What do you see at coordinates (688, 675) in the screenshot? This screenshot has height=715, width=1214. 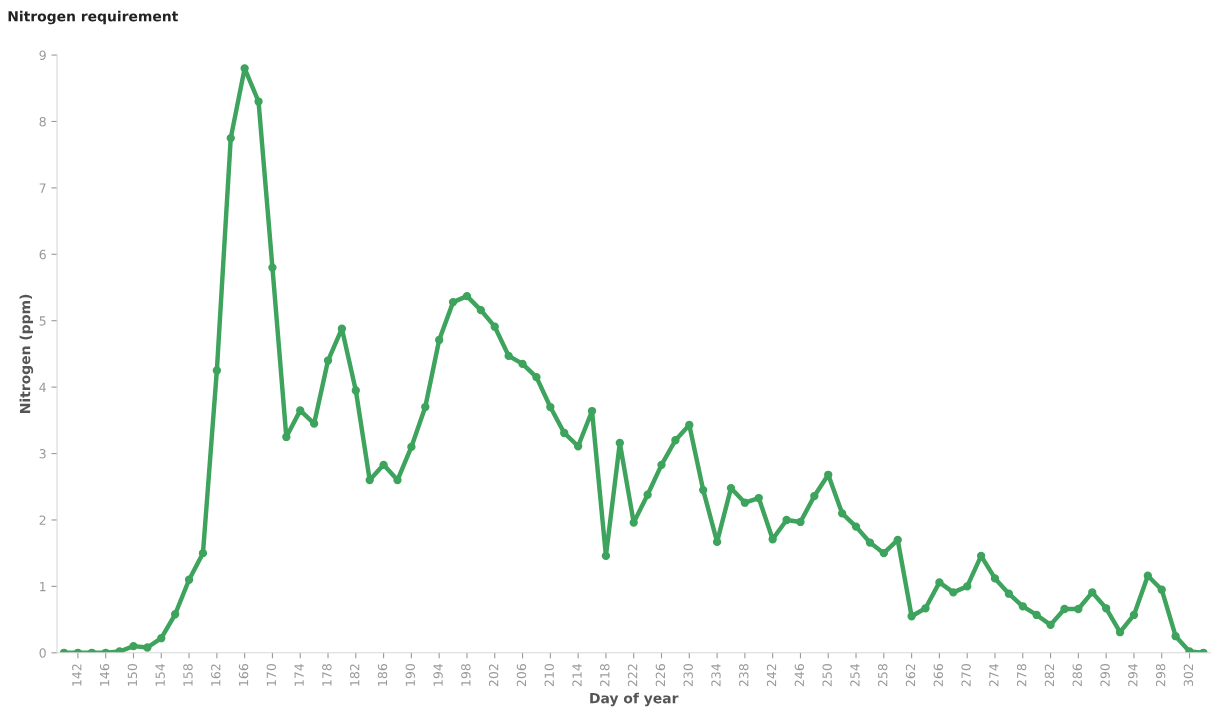 I see `x-tick-label: 230` at bounding box center [688, 675].